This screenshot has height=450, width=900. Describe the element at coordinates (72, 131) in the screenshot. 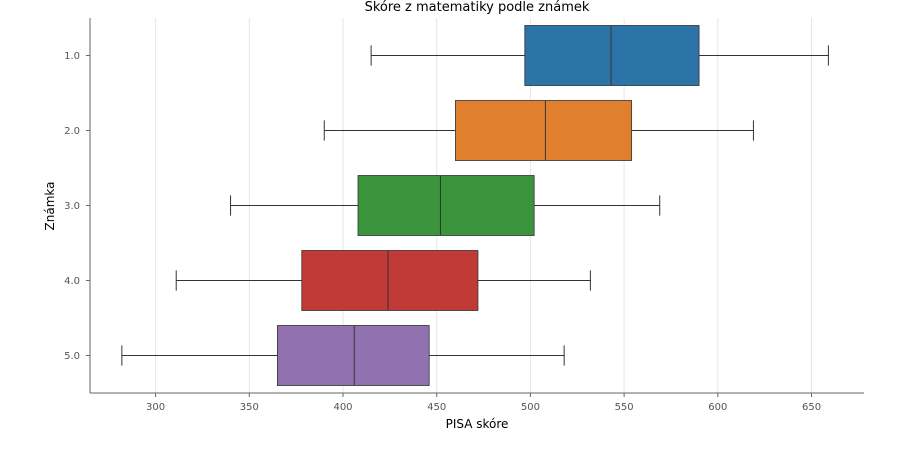

I see `y-tick-label: 2.0` at that location.